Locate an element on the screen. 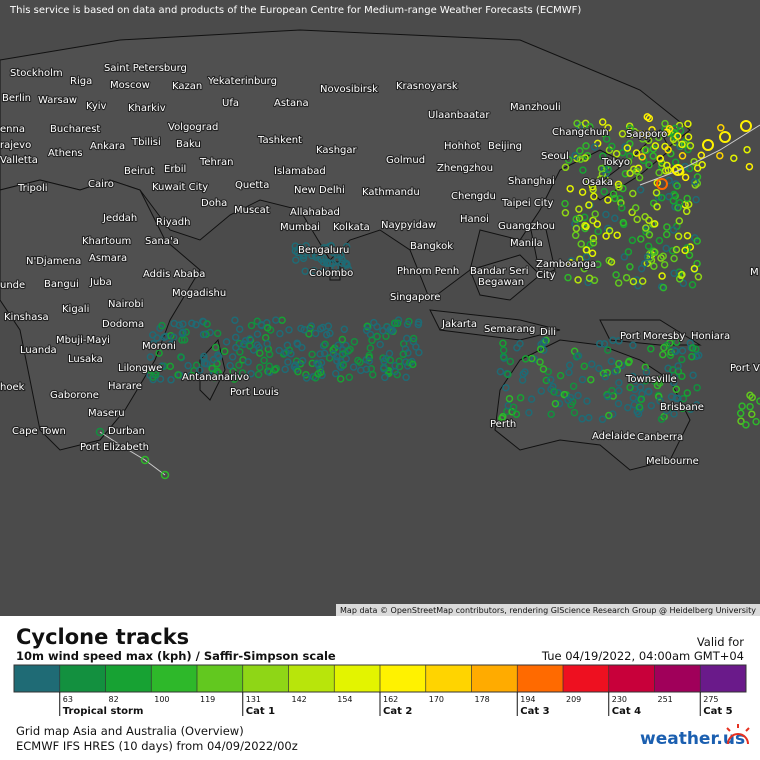 The image size is (760, 760). city-label: Tokyo is located at coordinates (615, 162).